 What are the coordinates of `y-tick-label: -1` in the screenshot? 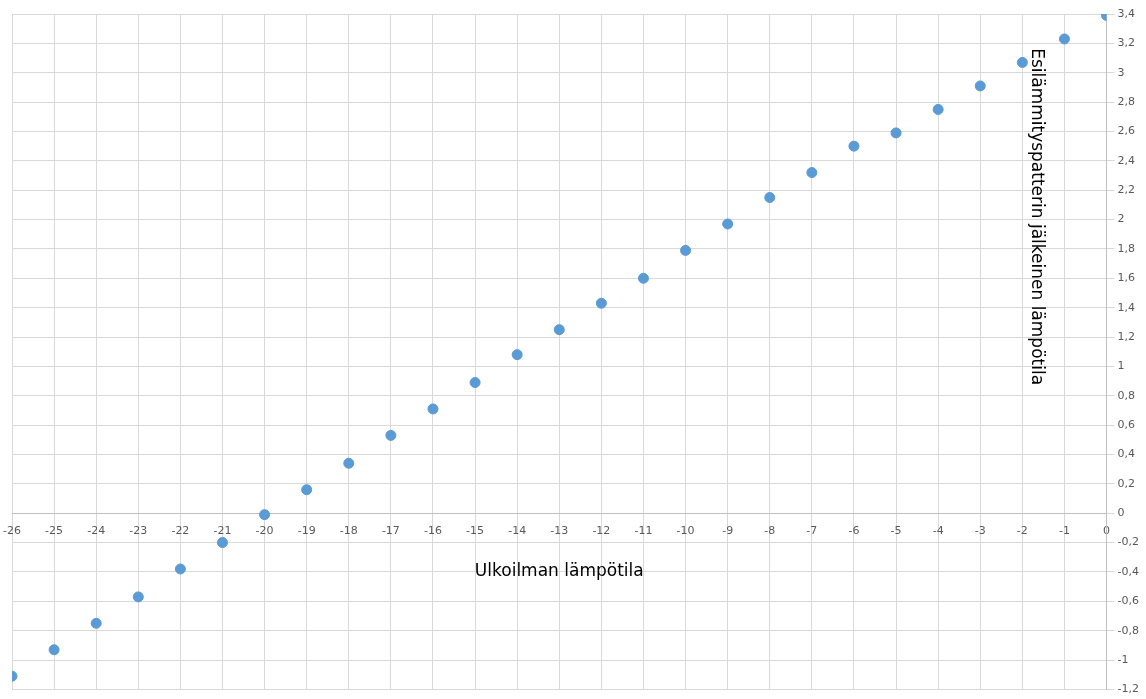 It's located at (1123, 659).